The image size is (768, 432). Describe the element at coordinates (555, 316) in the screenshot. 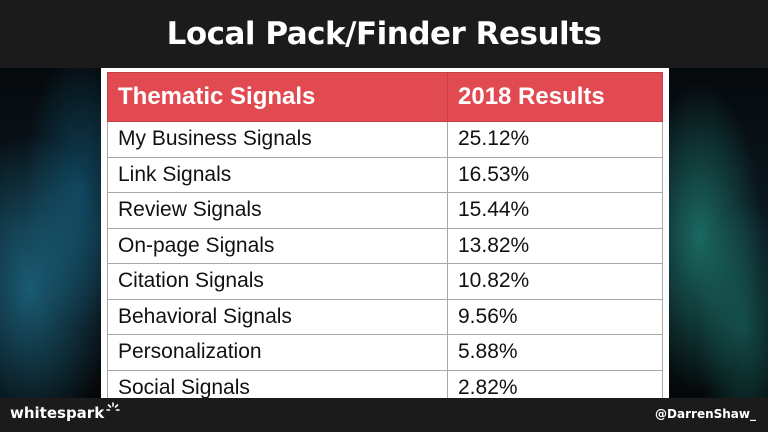

I see `signal-result: 9.56%` at that location.